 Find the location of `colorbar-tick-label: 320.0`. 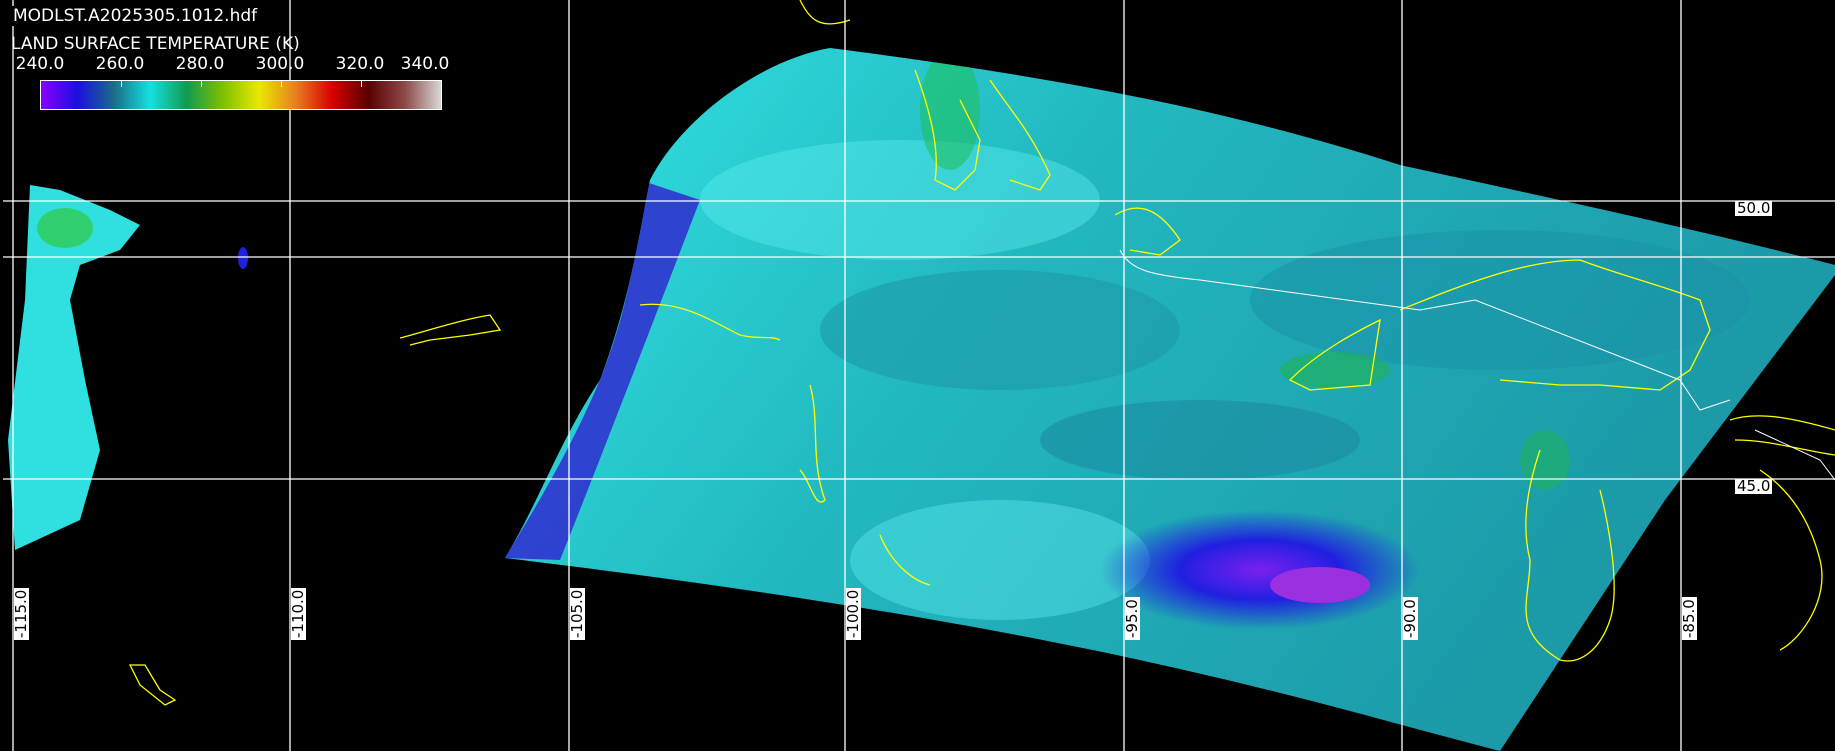

colorbar-tick-label: 320.0 is located at coordinates (360, 64).